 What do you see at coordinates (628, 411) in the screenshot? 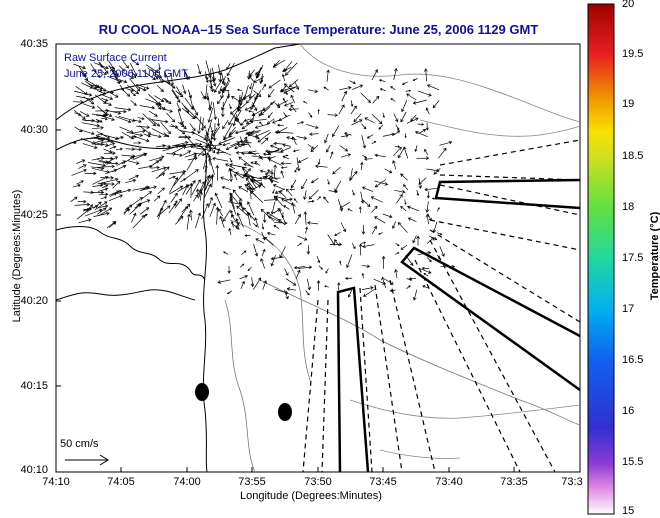
I see `colorbar-tick-label: 16` at bounding box center [628, 411].